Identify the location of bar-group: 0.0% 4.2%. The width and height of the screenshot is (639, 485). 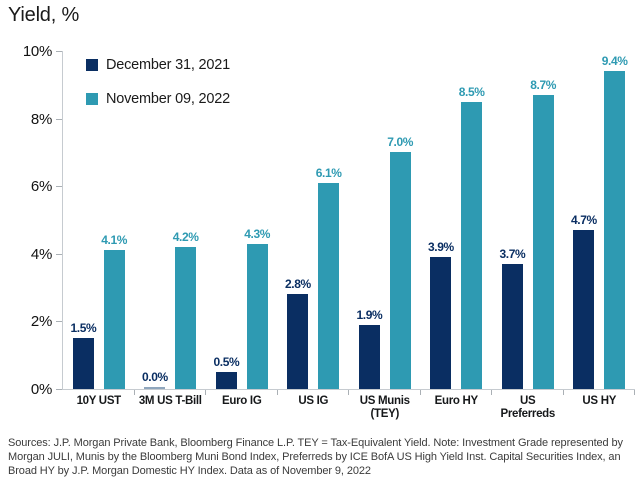
(171, 220).